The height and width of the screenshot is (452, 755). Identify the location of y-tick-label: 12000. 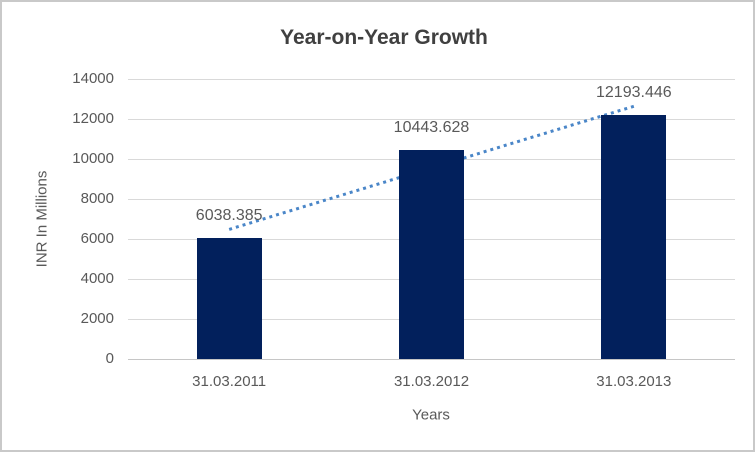
(93, 118).